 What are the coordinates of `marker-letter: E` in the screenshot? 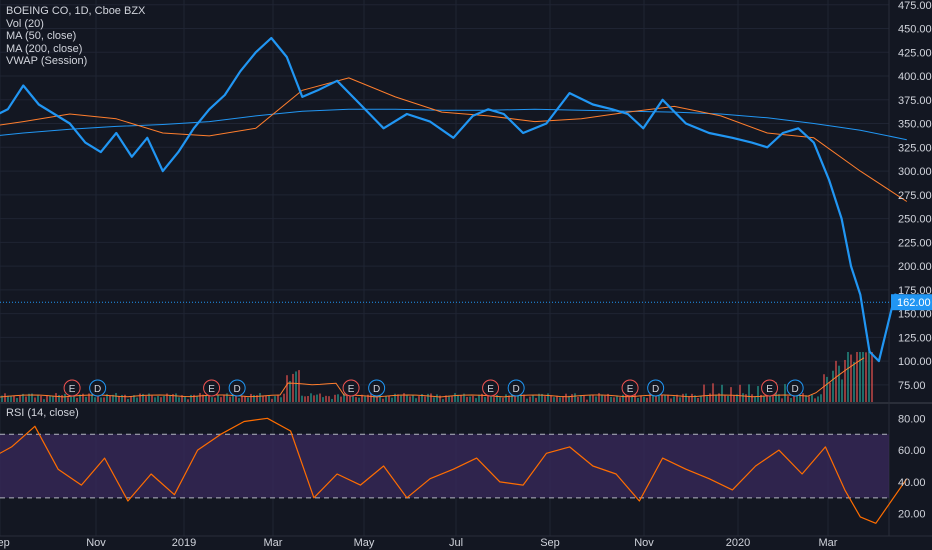 It's located at (630, 389).